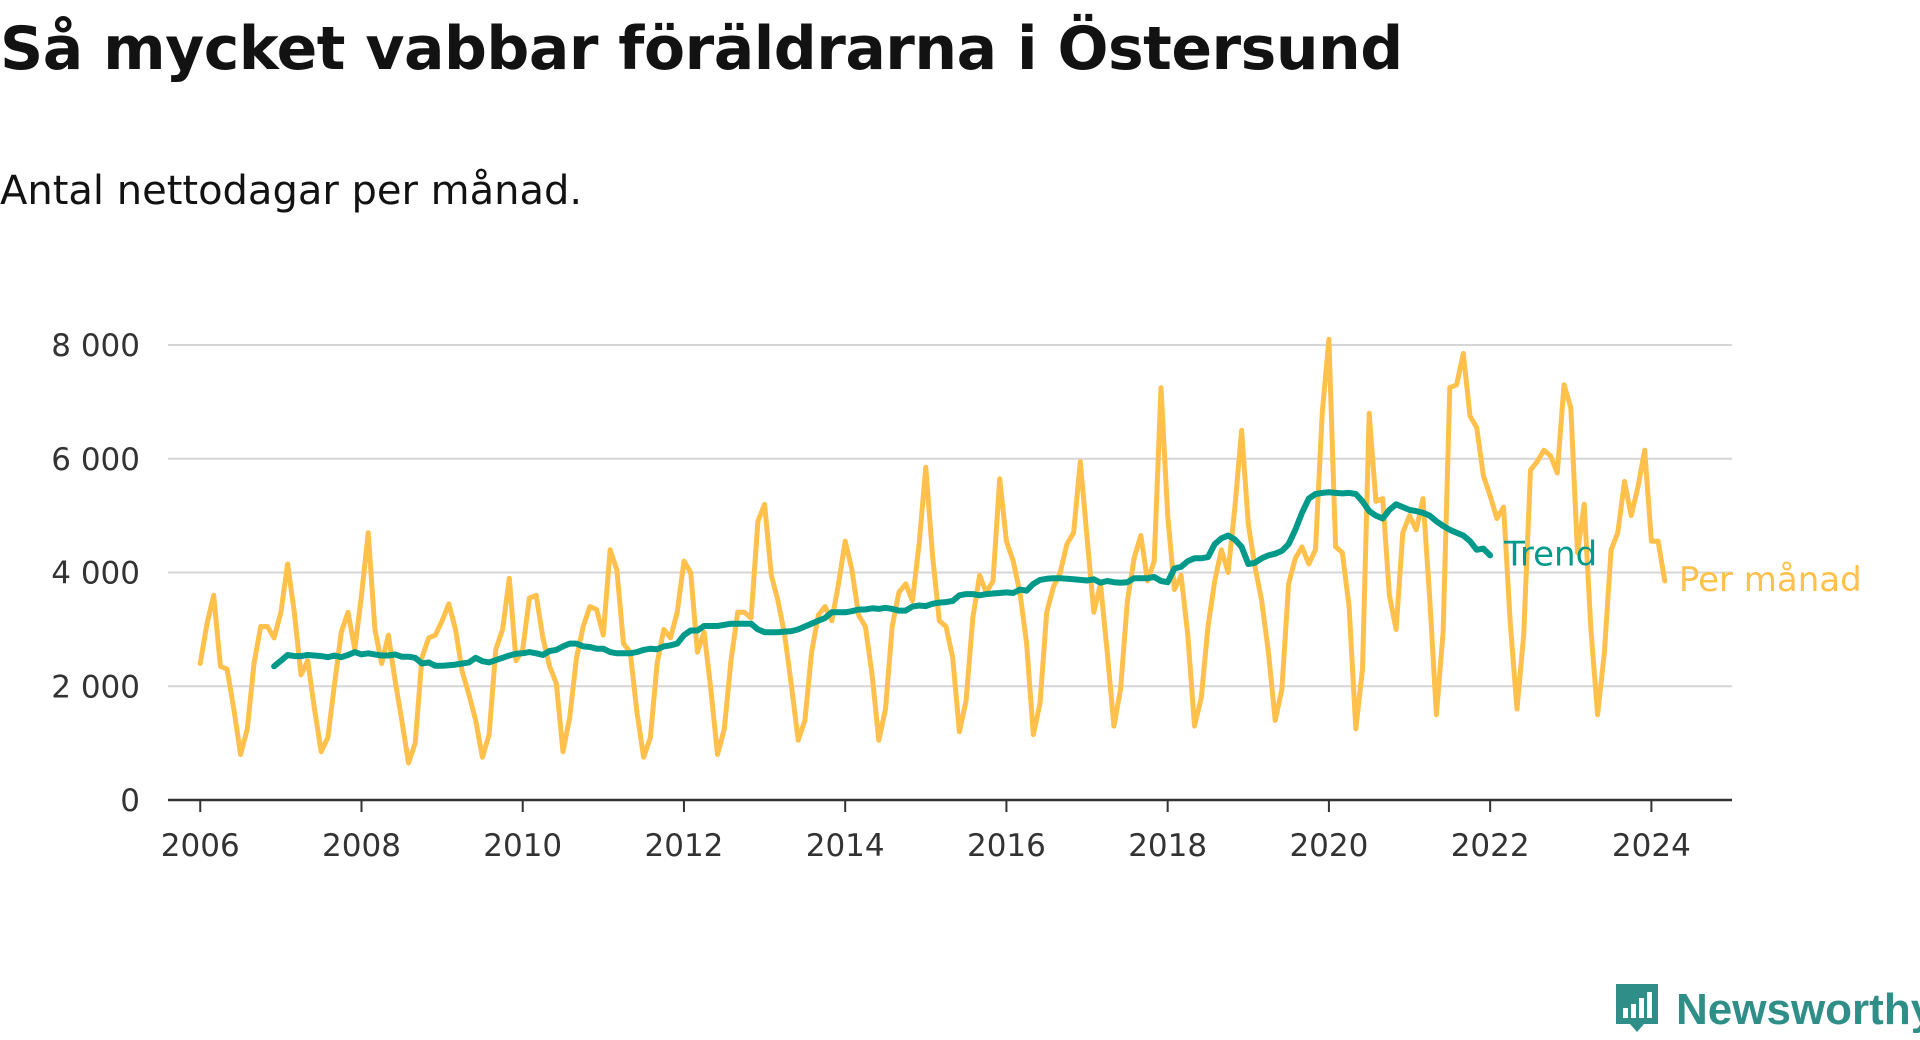 Image resolution: width=1920 pixels, height=1040 pixels. I want to click on series-end-label: Trend, so click(1550, 554).